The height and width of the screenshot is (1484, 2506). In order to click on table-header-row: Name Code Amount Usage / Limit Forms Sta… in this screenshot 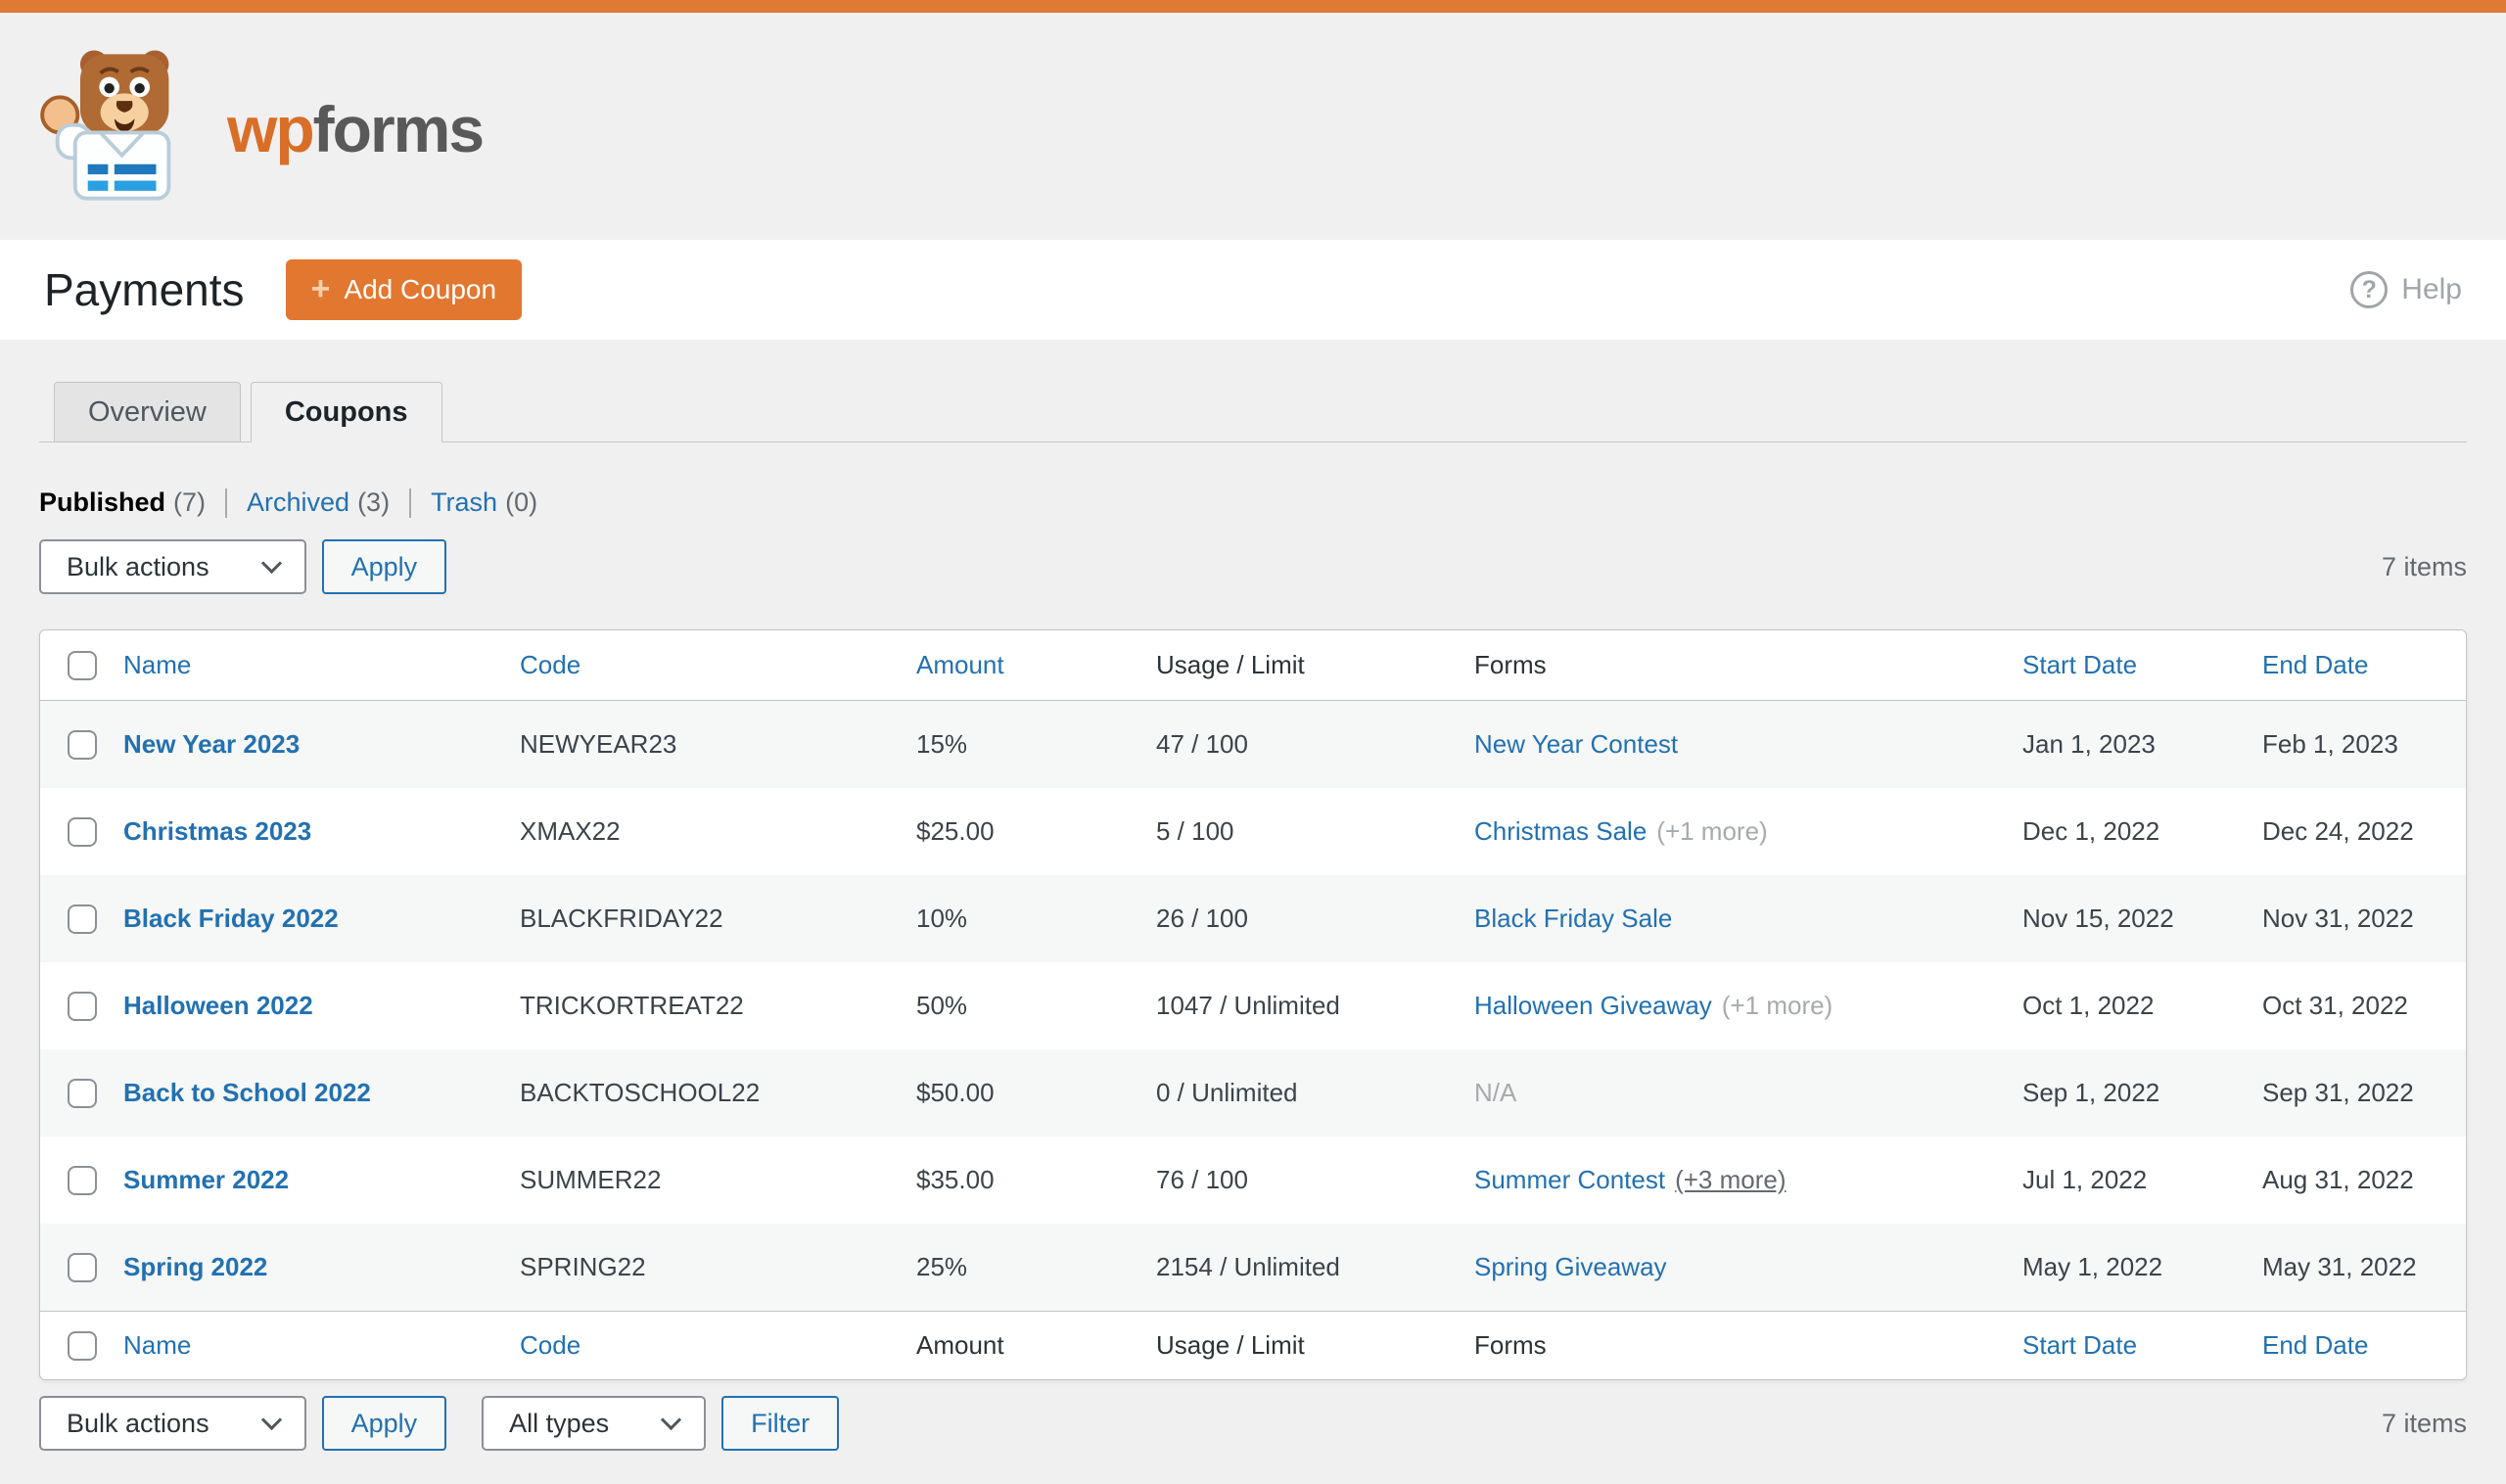, I will do `click(1253, 665)`.